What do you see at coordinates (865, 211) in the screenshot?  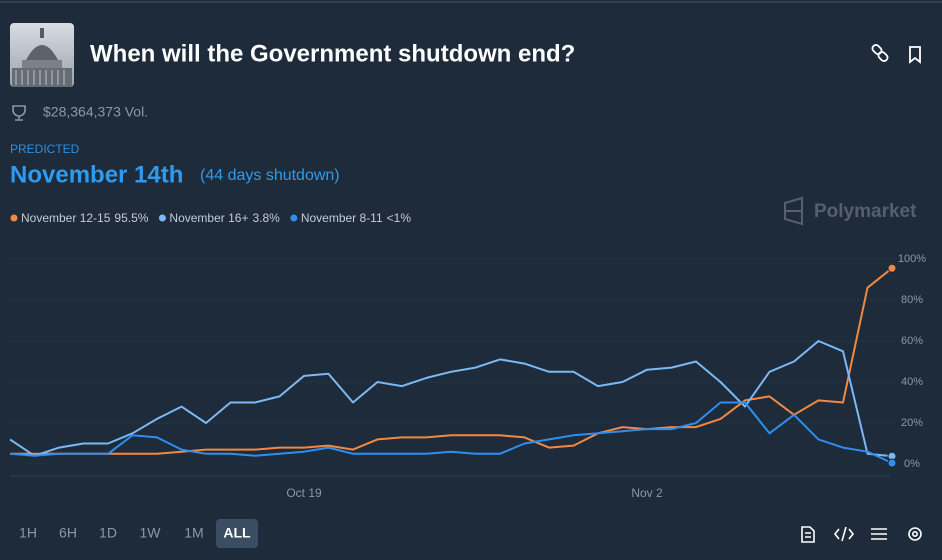 I see `brand-name: Polymarket` at bounding box center [865, 211].